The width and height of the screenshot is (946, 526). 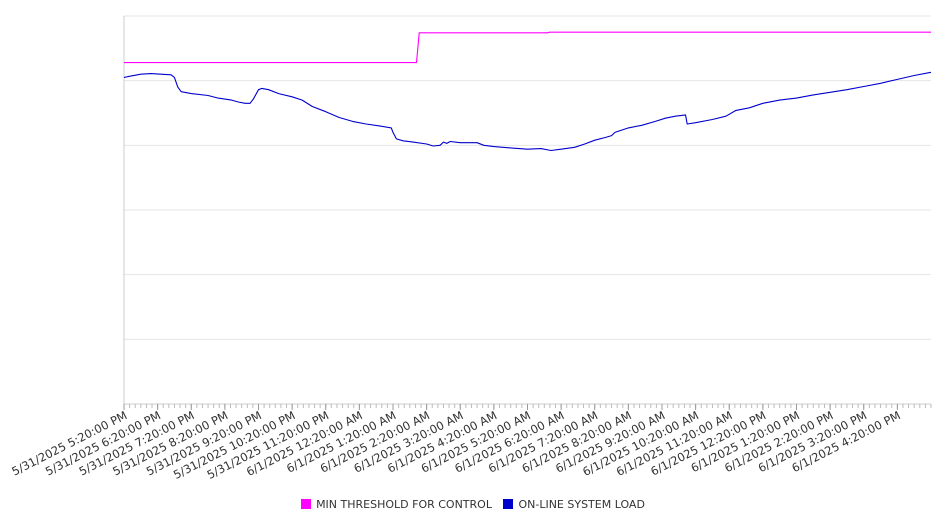 I want to click on legend-swatch-threshold, so click(x=306, y=504).